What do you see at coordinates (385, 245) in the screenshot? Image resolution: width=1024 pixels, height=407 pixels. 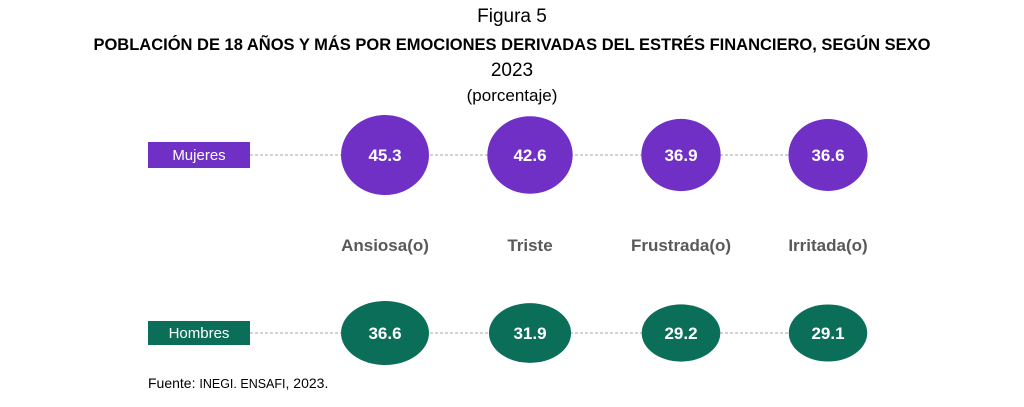 I see `category-label-1: Ansiosa(o)` at bounding box center [385, 245].